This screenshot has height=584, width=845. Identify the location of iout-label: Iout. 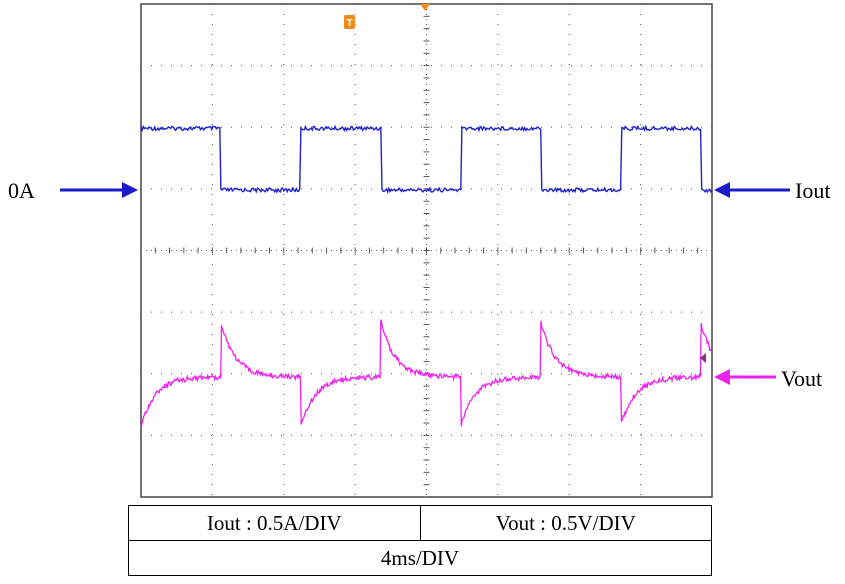
(813, 190).